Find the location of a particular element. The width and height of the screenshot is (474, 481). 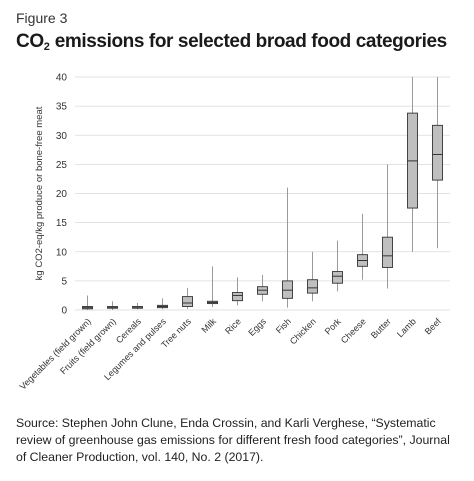

box-legumes-and-pulses is located at coordinates (162, 304).